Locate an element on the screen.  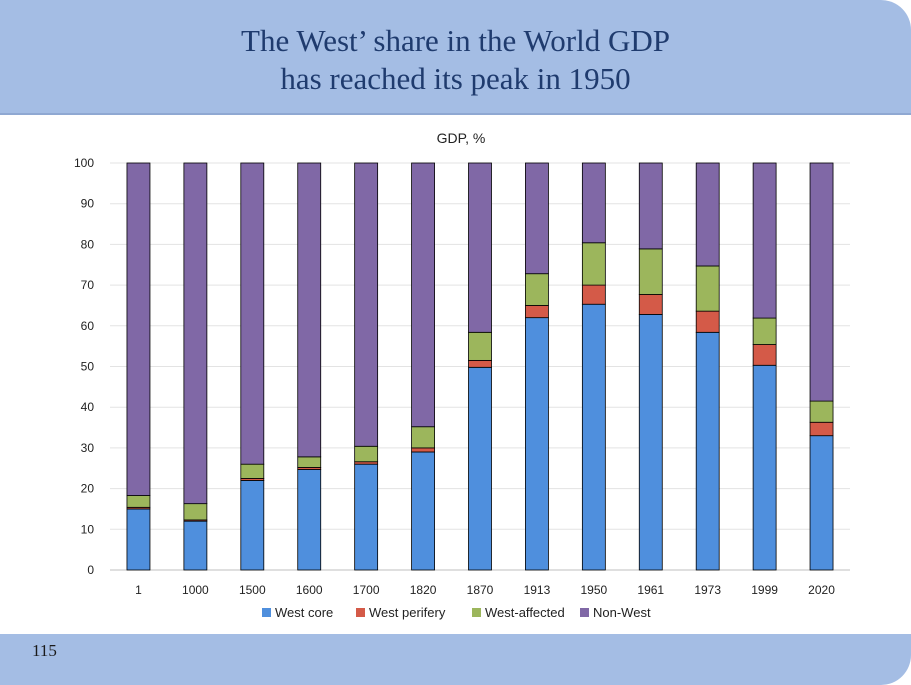
slide-title-line-2: has reached its peak in 1950 is located at coordinates (455, 78).